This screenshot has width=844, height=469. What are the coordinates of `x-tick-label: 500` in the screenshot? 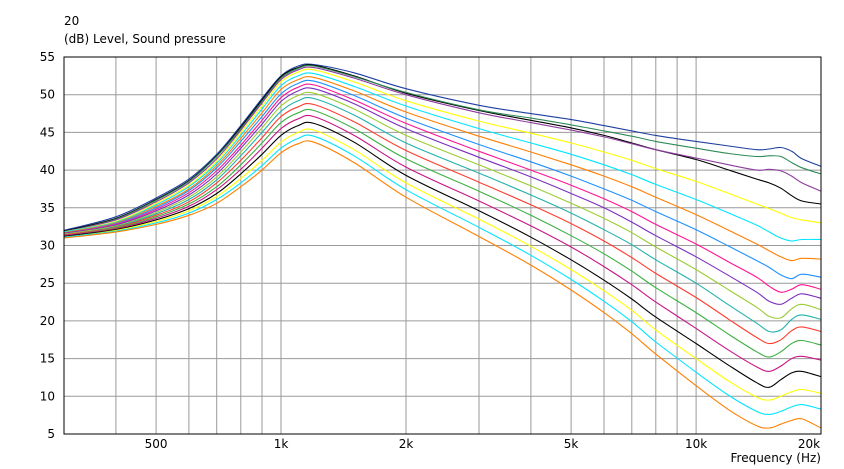 It's located at (156, 444).